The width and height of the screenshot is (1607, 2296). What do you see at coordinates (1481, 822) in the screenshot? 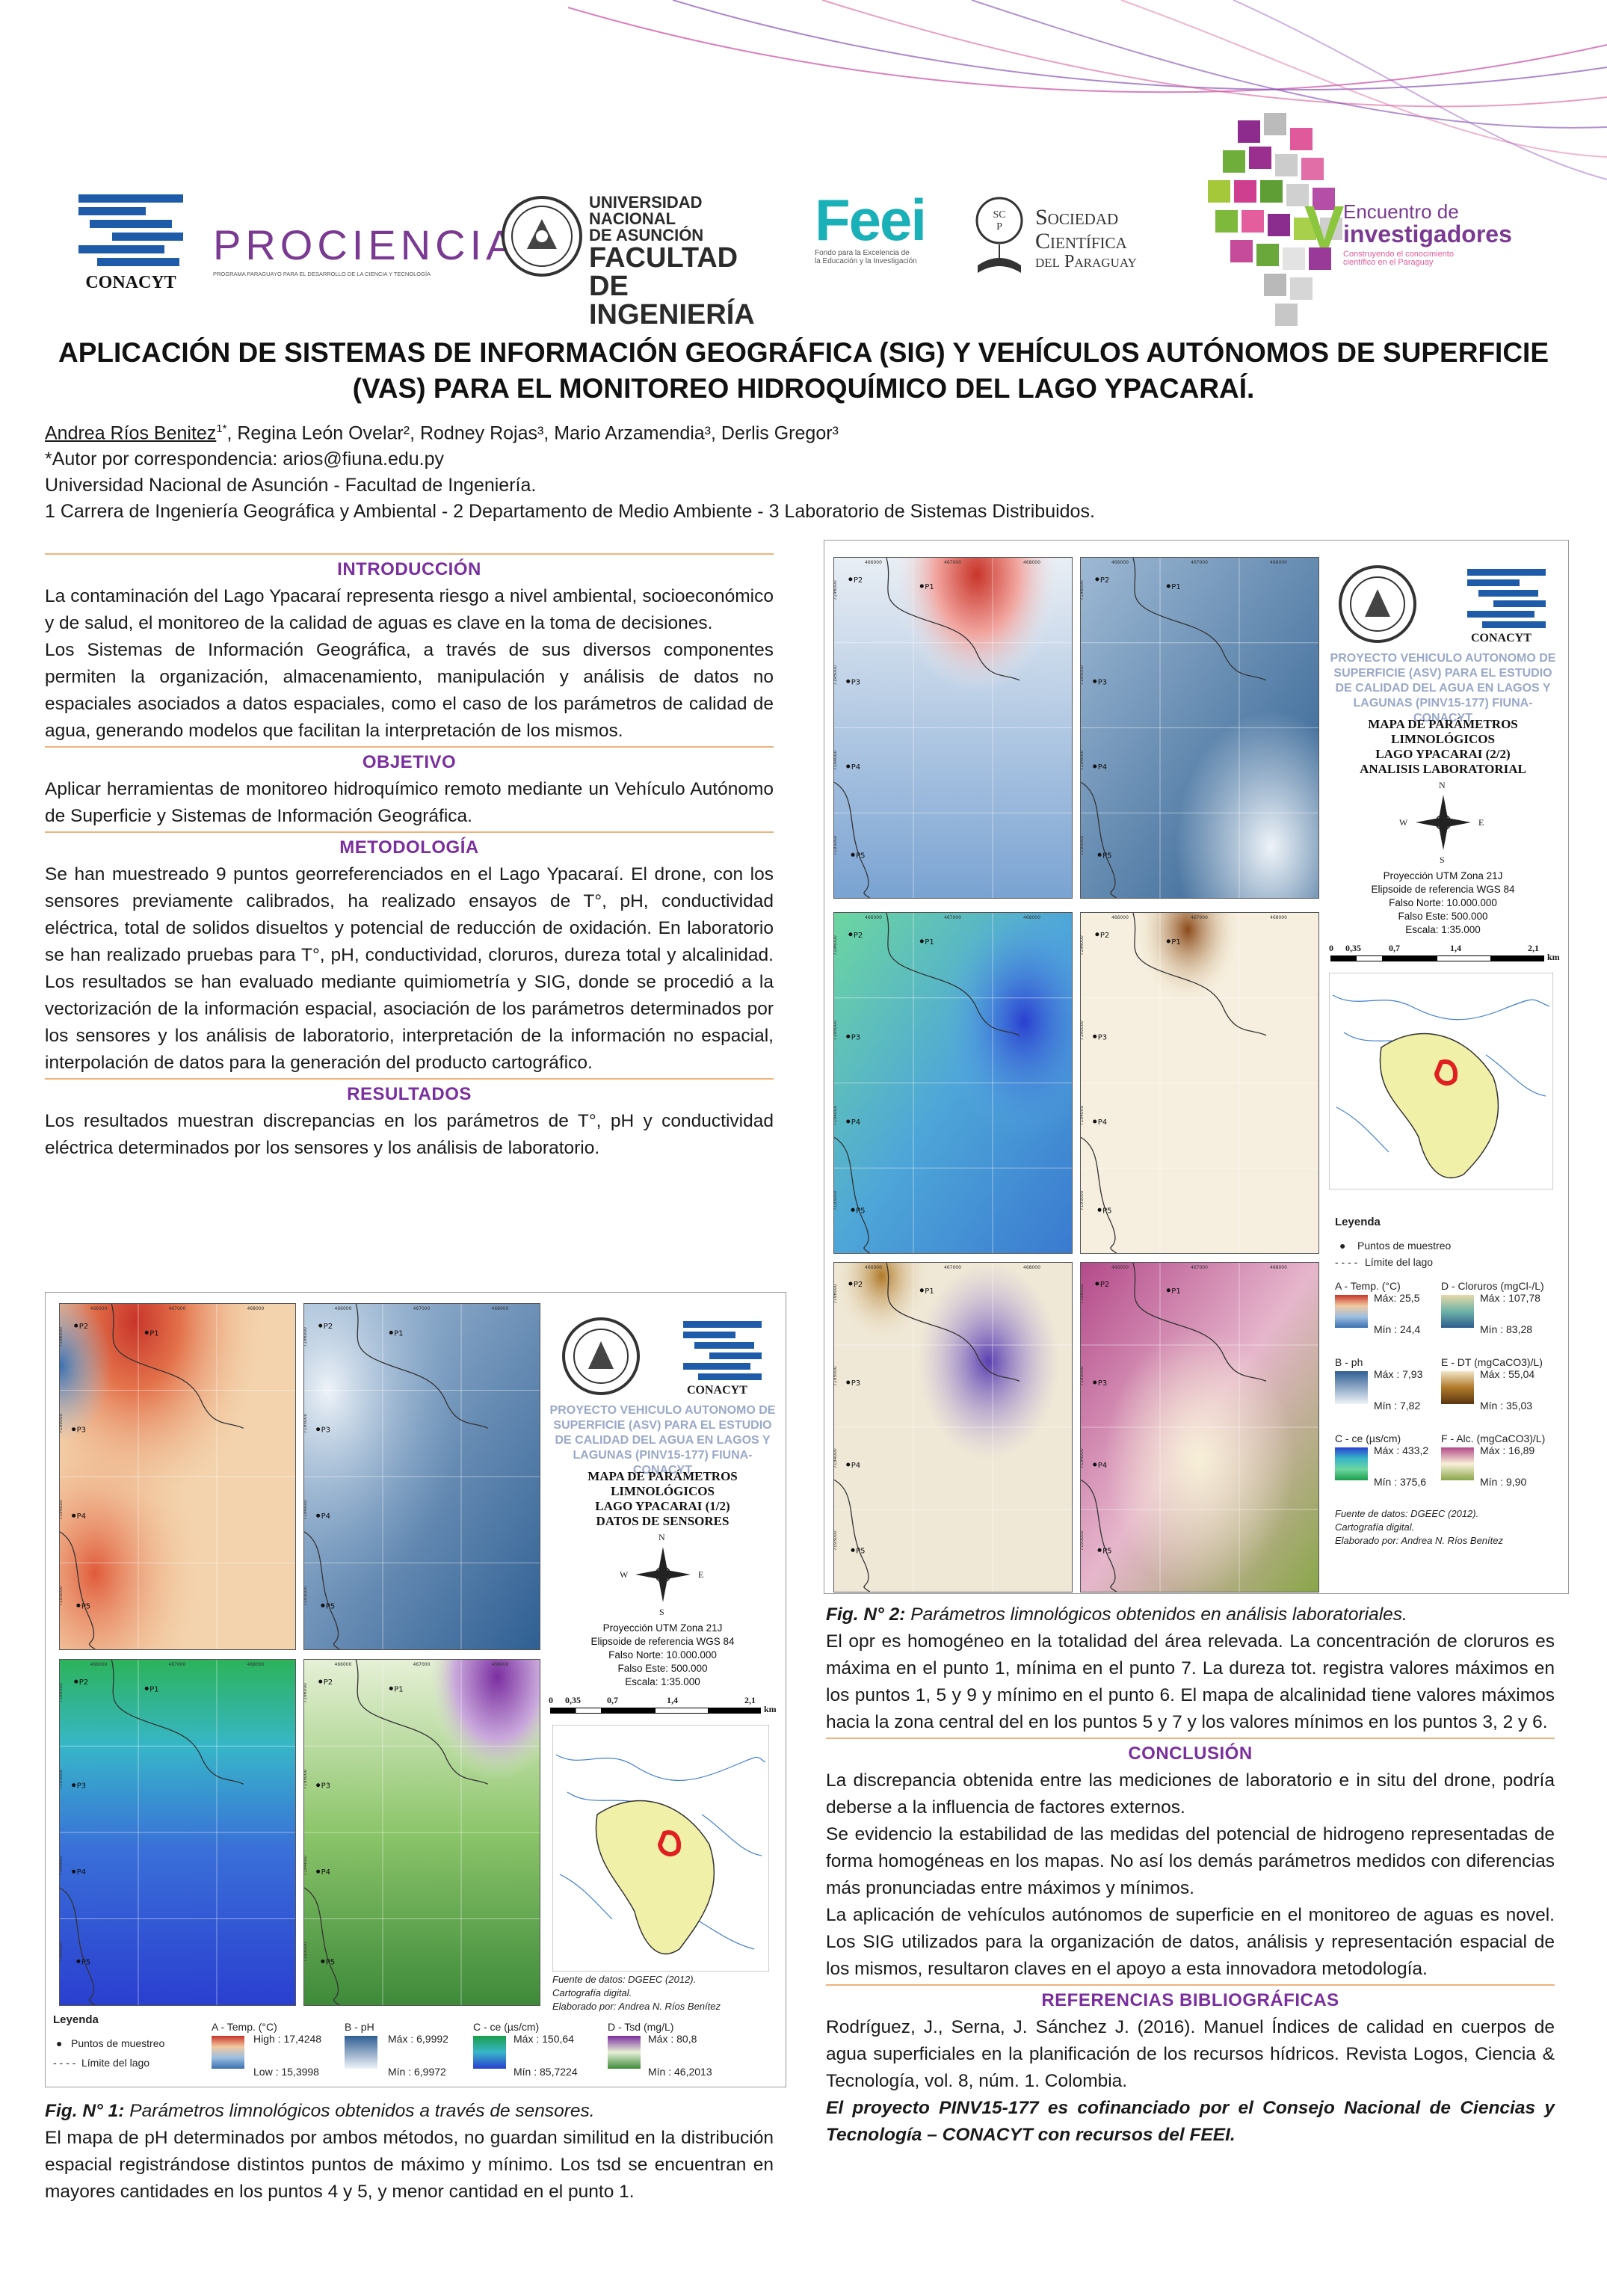
I see `fig2-compass-e: E` at bounding box center [1481, 822].